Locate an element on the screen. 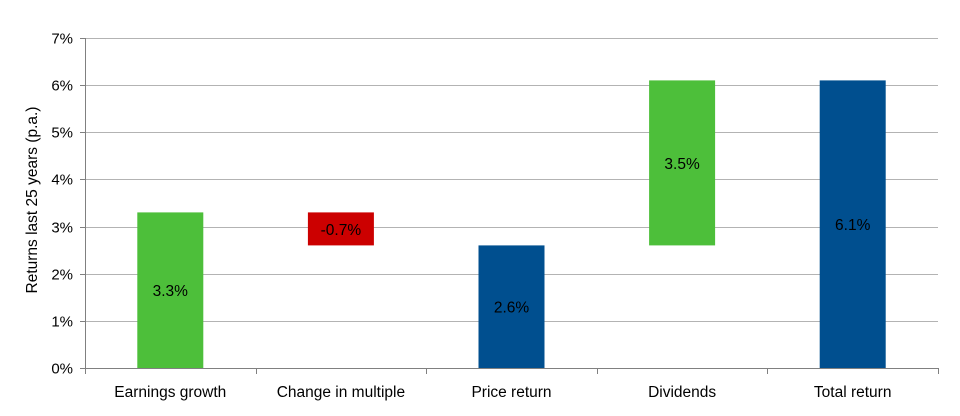  x-category-label: Price return is located at coordinates (511, 392).